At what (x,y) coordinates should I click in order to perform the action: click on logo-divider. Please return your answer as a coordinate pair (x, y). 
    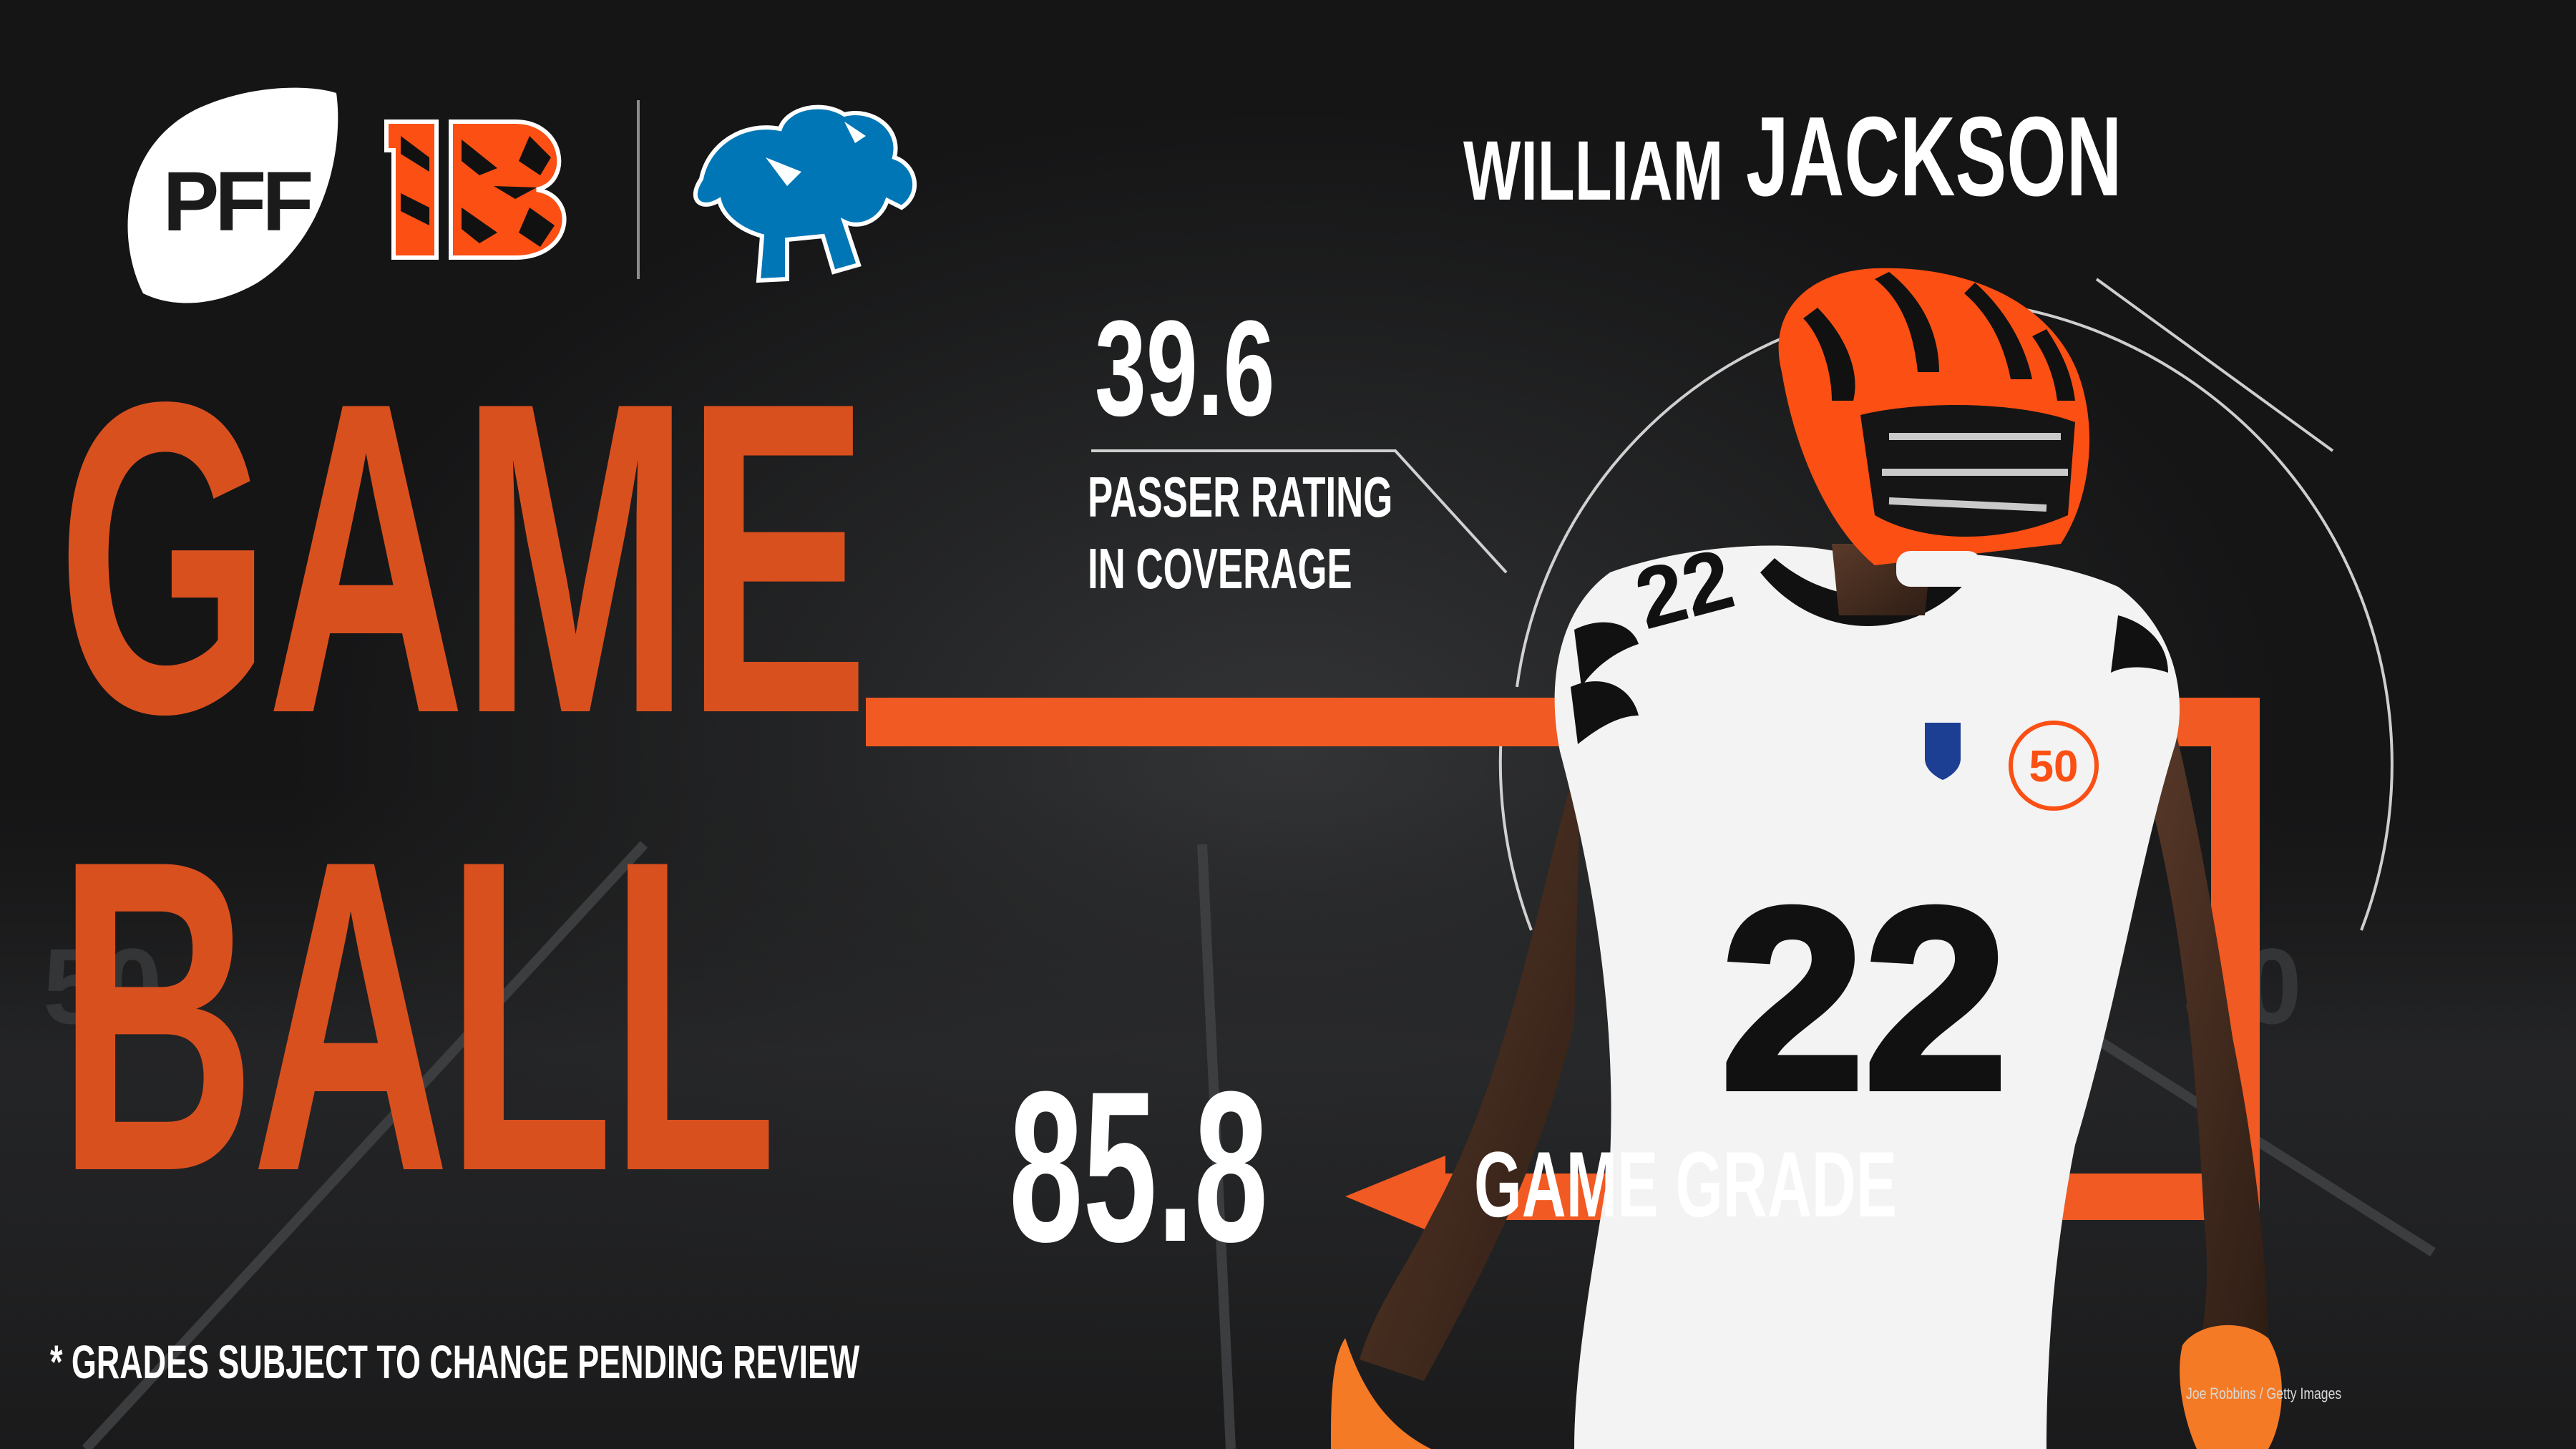
    Looking at the image, I should click on (638, 189).